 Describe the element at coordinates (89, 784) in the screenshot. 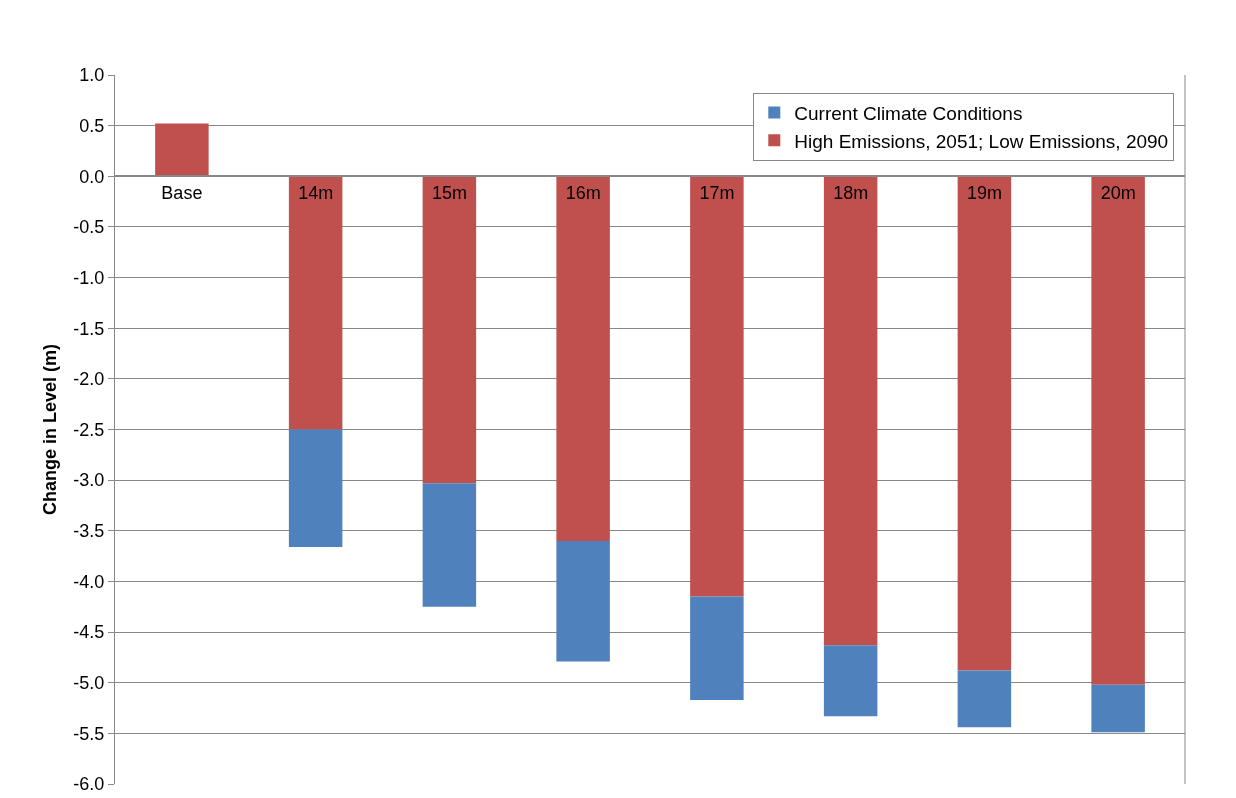

I see `y-tick-label: -6.0` at that location.